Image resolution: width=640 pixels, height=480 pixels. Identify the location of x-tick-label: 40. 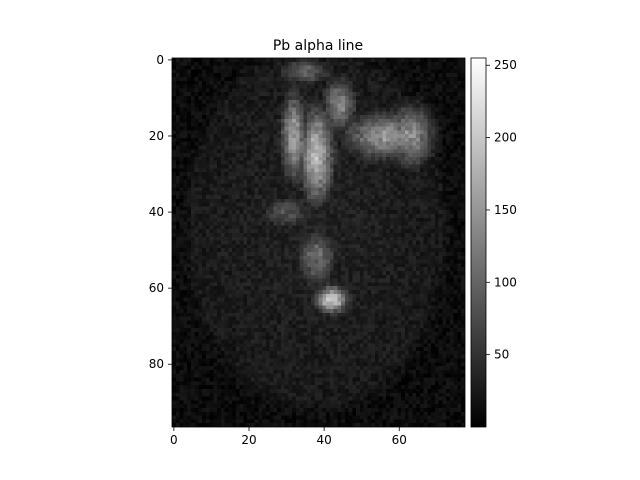
(323, 440).